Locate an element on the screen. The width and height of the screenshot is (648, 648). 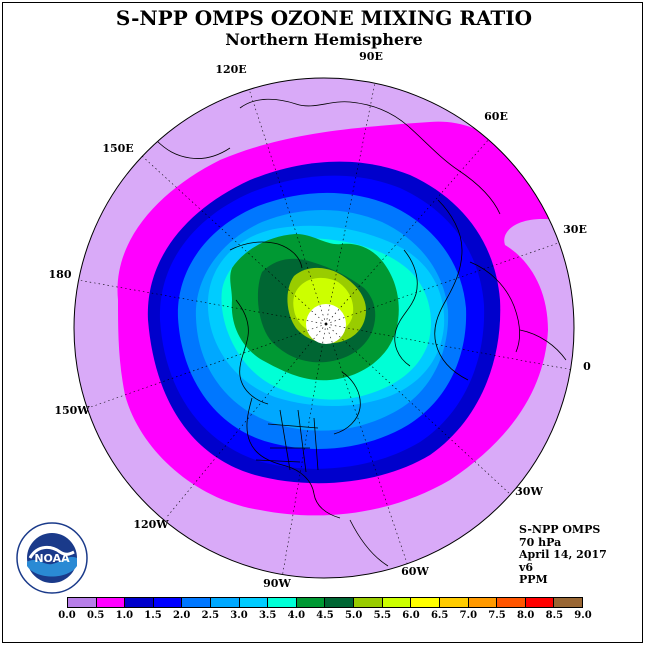
colorbar-tick-label: 0.0 is located at coordinates (67, 615).